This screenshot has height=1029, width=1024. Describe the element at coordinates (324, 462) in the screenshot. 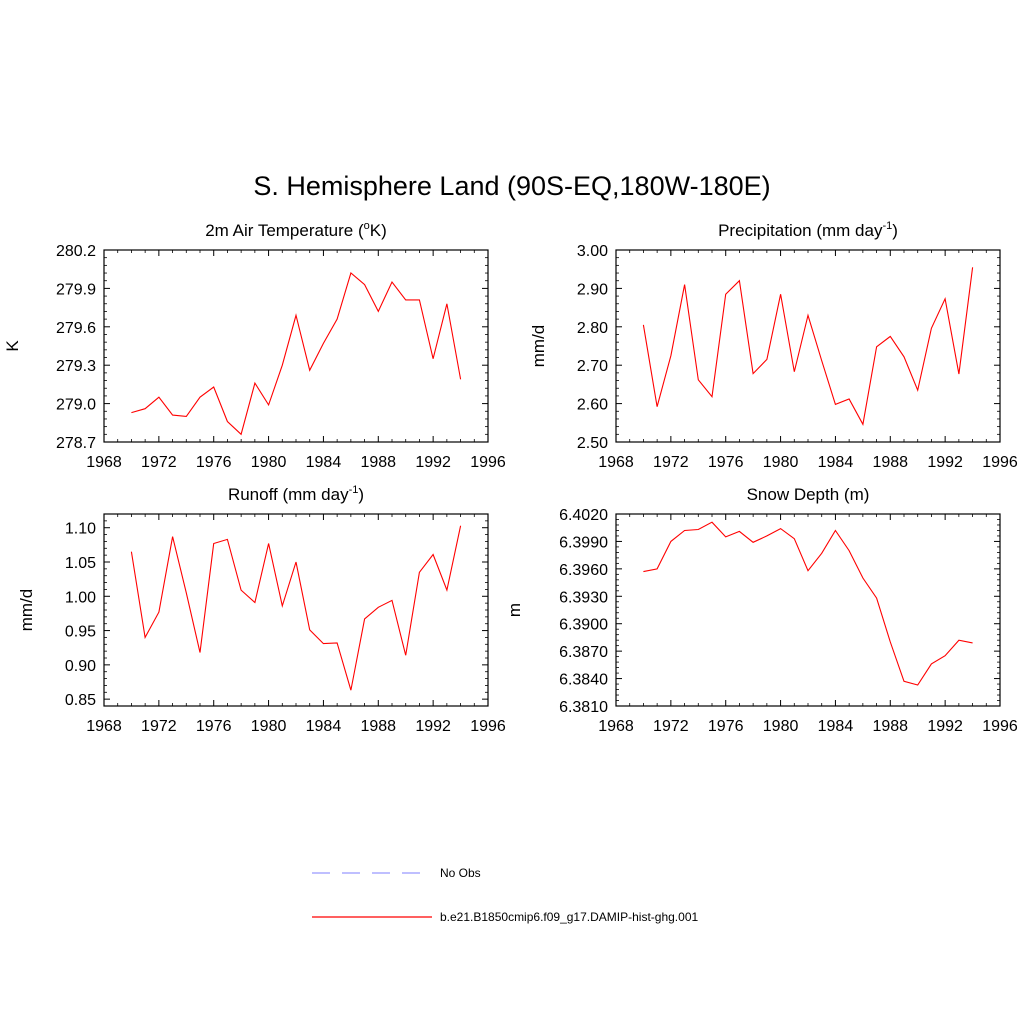

I see `temperature-x-tick-label: 1984` at that location.